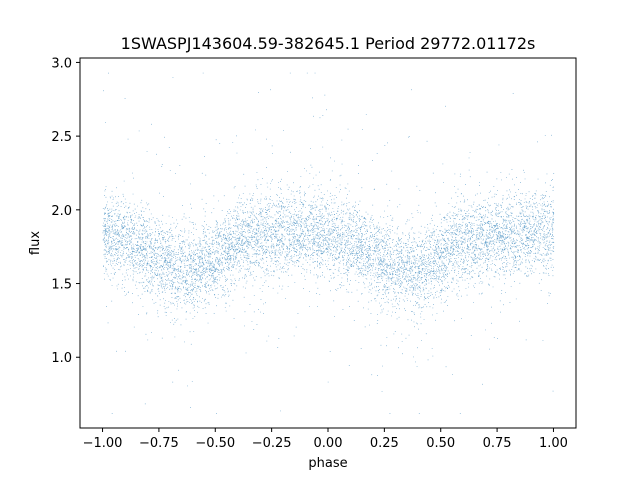  What do you see at coordinates (327, 463) in the screenshot?
I see `x-axis-label: phase` at bounding box center [327, 463].